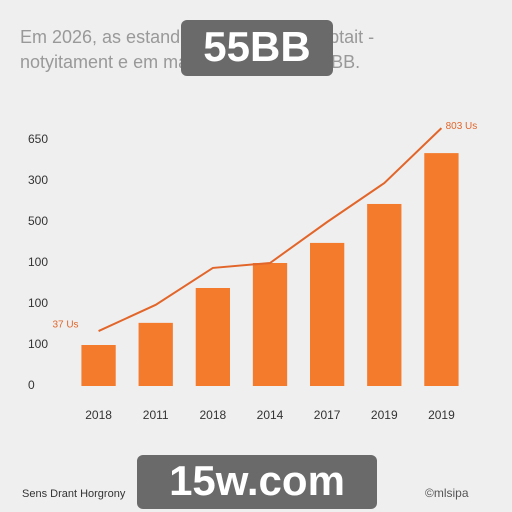 Image resolution: width=512 pixels, height=512 pixels. What do you see at coordinates (31, 385) in the screenshot?
I see `y-tick-label: 0` at bounding box center [31, 385].